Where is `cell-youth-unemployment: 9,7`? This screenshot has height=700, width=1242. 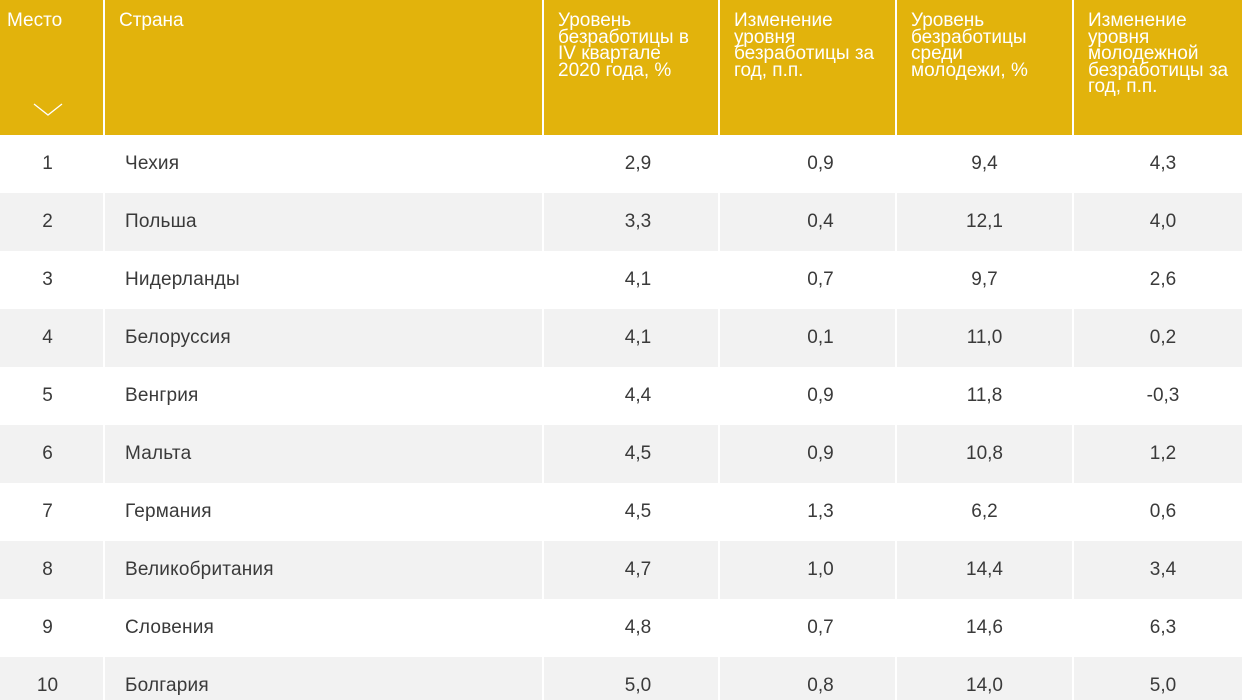 cell-youth-unemployment: 9,7 is located at coordinates (984, 279).